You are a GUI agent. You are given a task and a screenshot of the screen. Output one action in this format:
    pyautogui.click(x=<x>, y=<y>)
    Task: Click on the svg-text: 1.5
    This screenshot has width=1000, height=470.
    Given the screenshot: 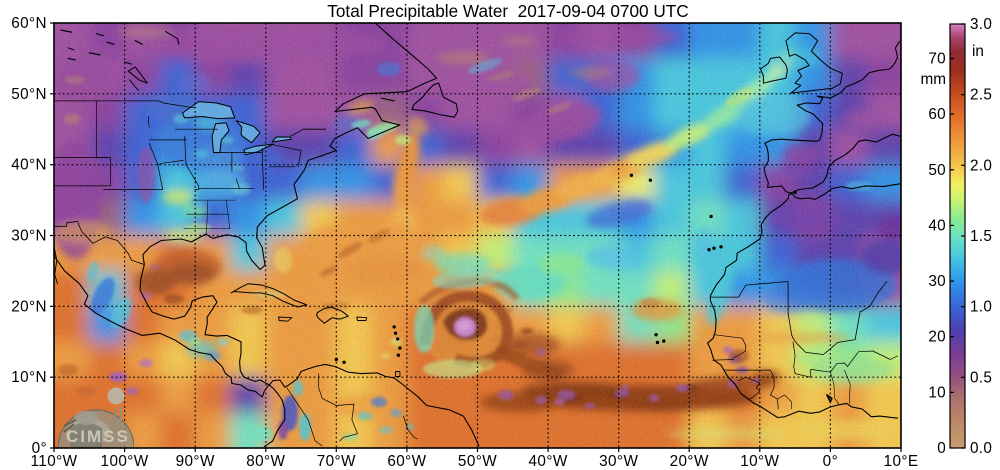 What is the action you would take?
    pyautogui.click(x=981, y=236)
    